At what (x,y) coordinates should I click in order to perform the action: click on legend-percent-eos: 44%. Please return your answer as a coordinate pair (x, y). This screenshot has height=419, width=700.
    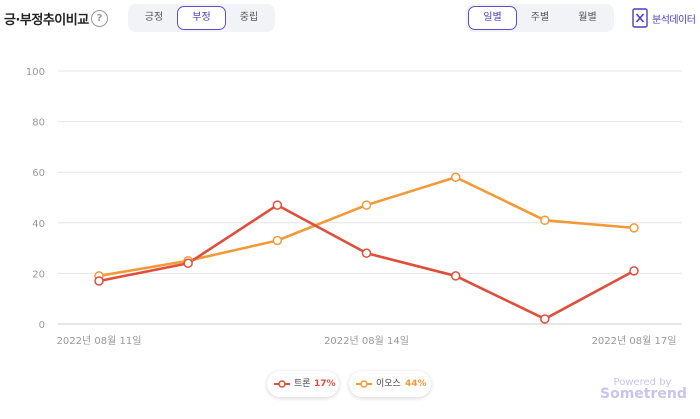
    Looking at the image, I should click on (416, 384).